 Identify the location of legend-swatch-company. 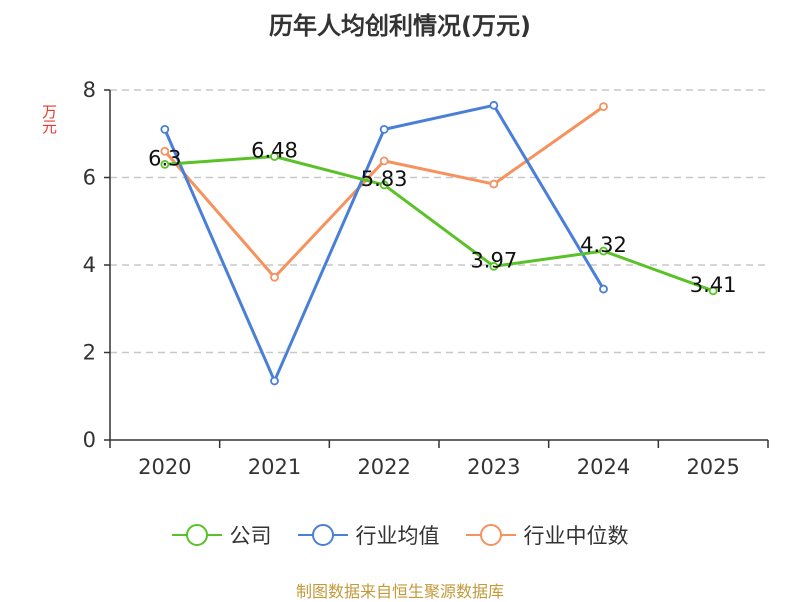
(196, 535).